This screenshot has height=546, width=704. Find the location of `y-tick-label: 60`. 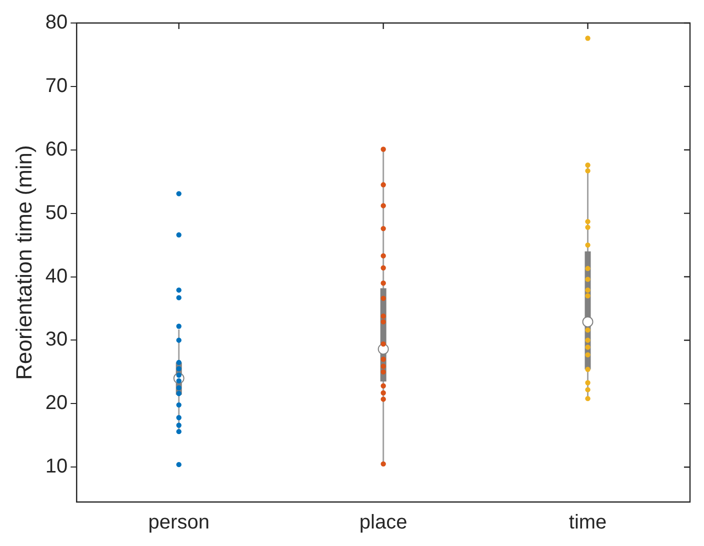

y-tick-label: 60 is located at coordinates (56, 149).